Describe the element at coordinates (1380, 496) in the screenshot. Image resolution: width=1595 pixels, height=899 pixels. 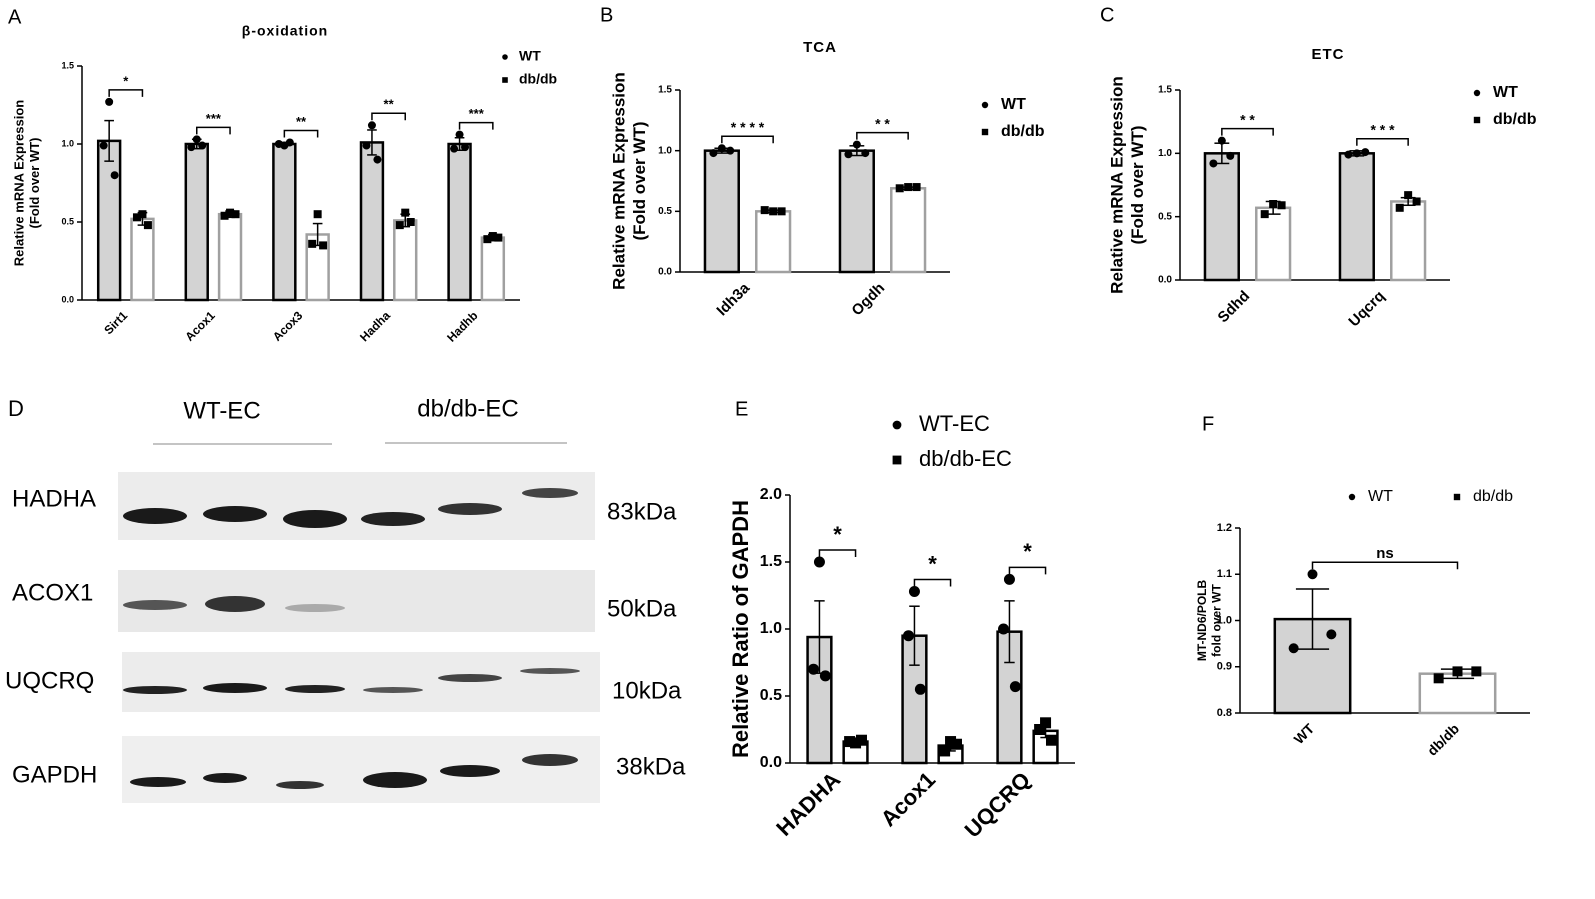
I see `legend-label: WT` at that location.